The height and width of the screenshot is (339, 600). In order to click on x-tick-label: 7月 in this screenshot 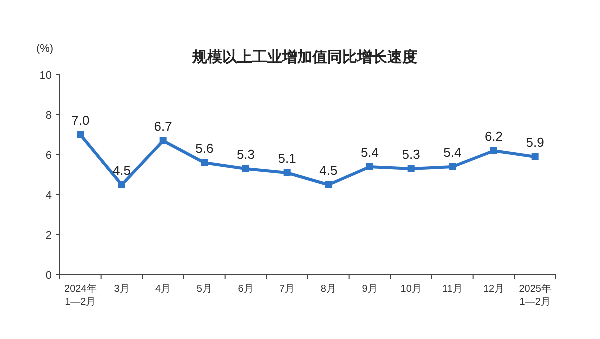, I will do `click(288, 289)`.